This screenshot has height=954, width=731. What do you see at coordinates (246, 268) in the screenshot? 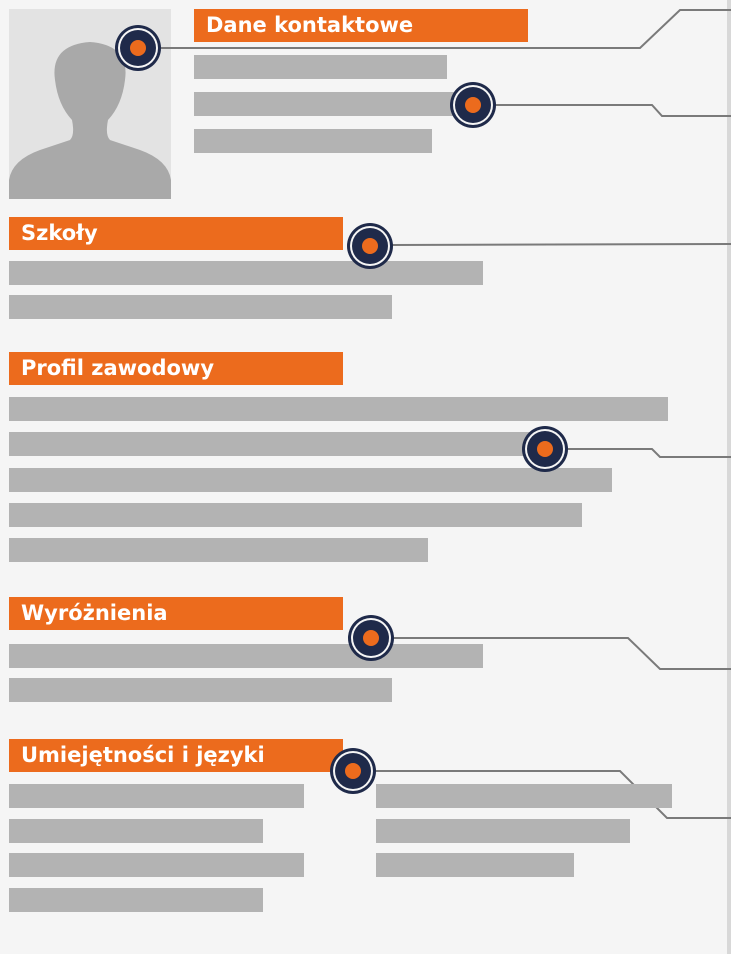
I see `schools-section: Szkoły` at bounding box center [246, 268].